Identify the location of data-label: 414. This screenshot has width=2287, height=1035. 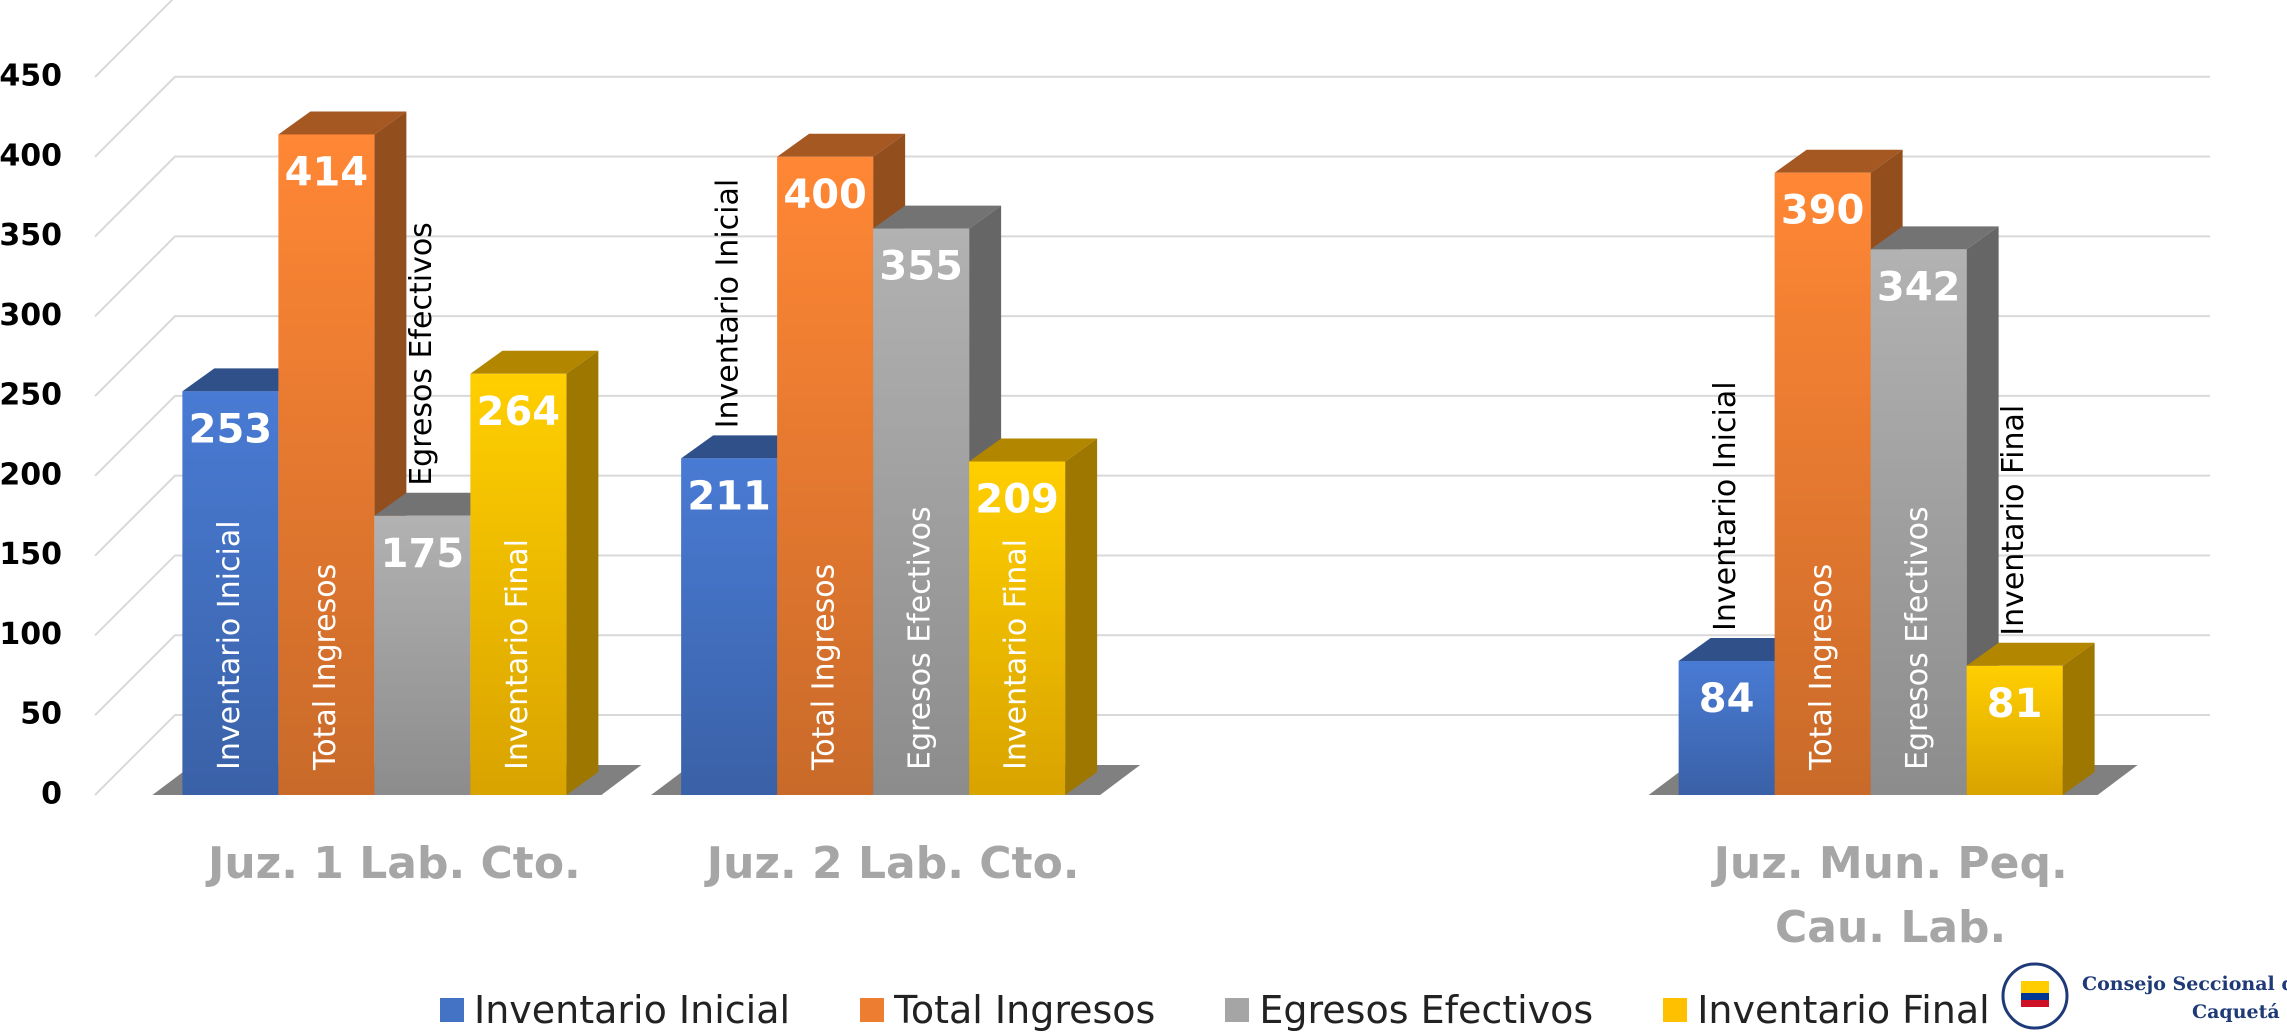
(327, 172).